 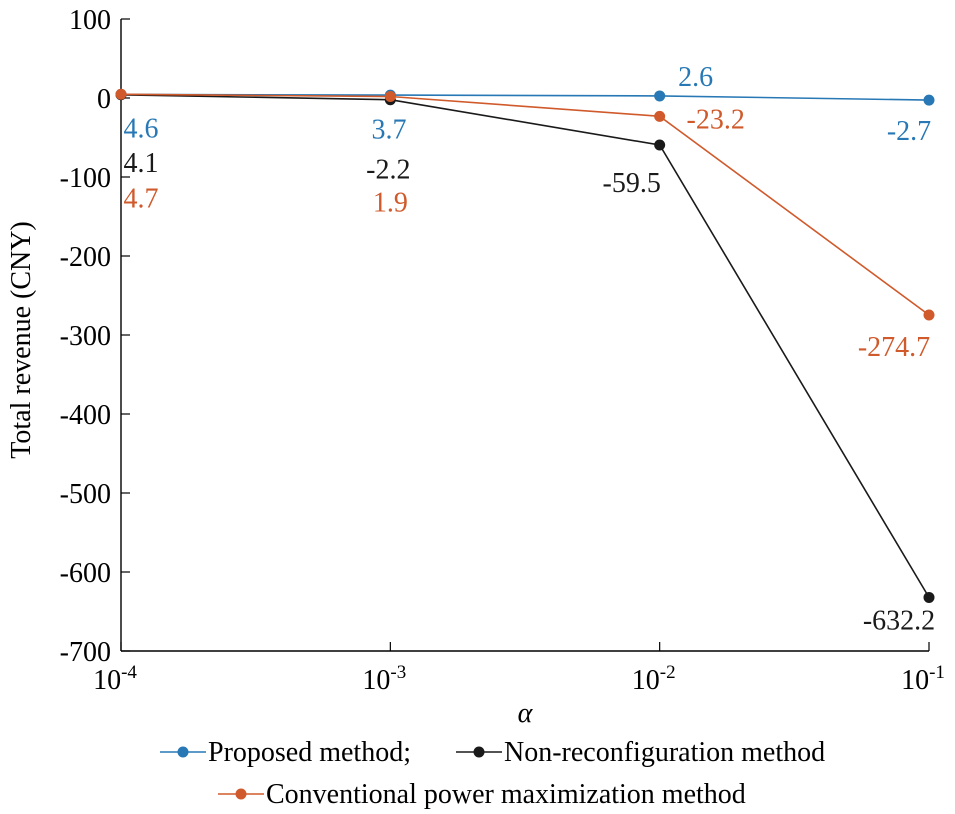 What do you see at coordinates (384, 679) in the screenshot?
I see `x-tick-label: 10⁻³` at bounding box center [384, 679].